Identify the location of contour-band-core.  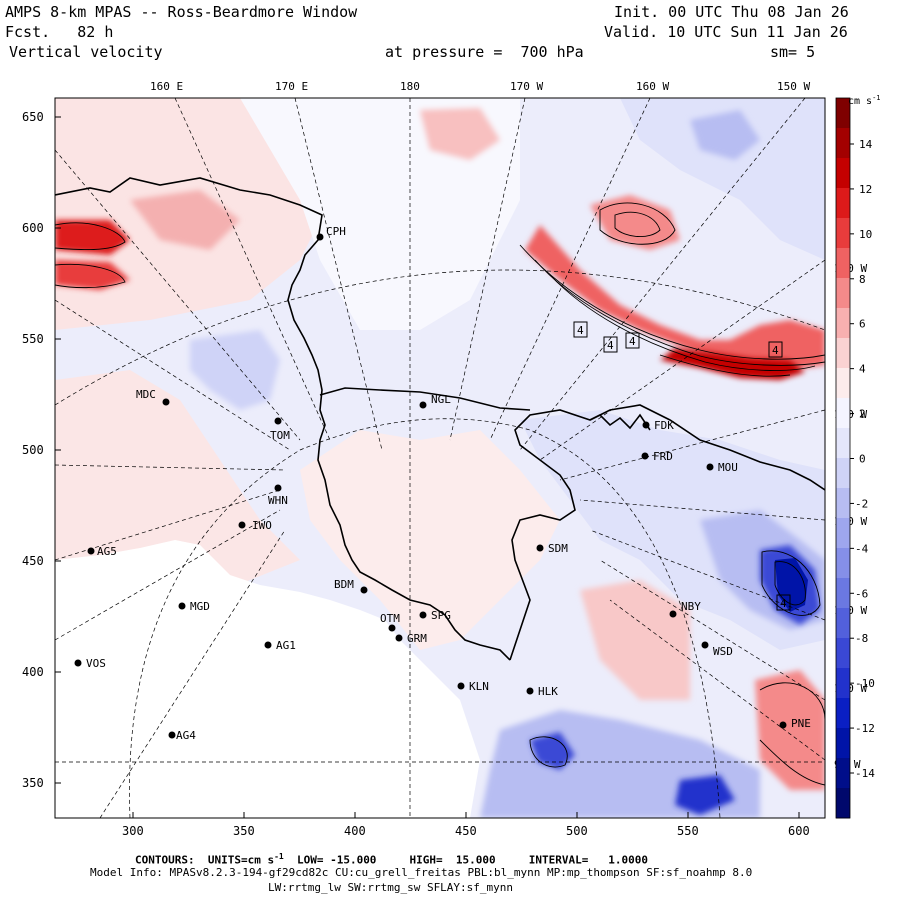
(725, 365).